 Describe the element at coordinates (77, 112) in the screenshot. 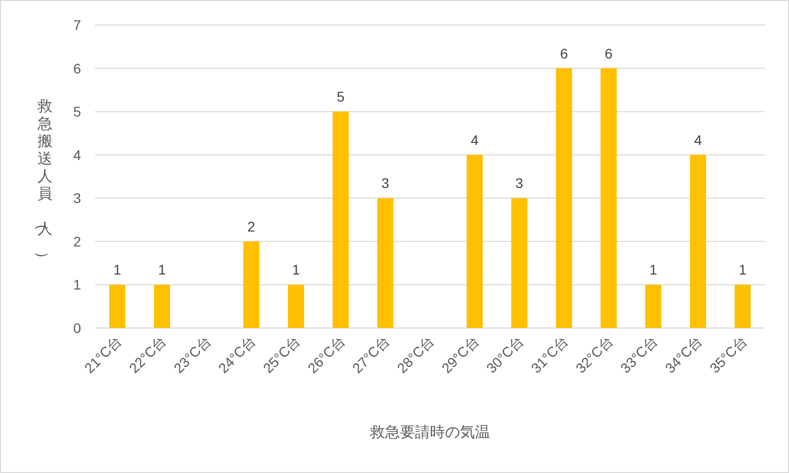

I see `y-tick-label: 5` at that location.